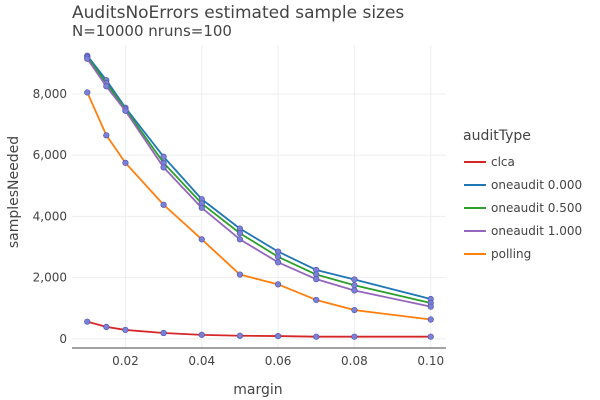 Image resolution: width=600 pixels, height=400 pixels. What do you see at coordinates (238, 13) in the screenshot?
I see `chart-title: AuditsNoErrors estimated sample sizes` at bounding box center [238, 13].